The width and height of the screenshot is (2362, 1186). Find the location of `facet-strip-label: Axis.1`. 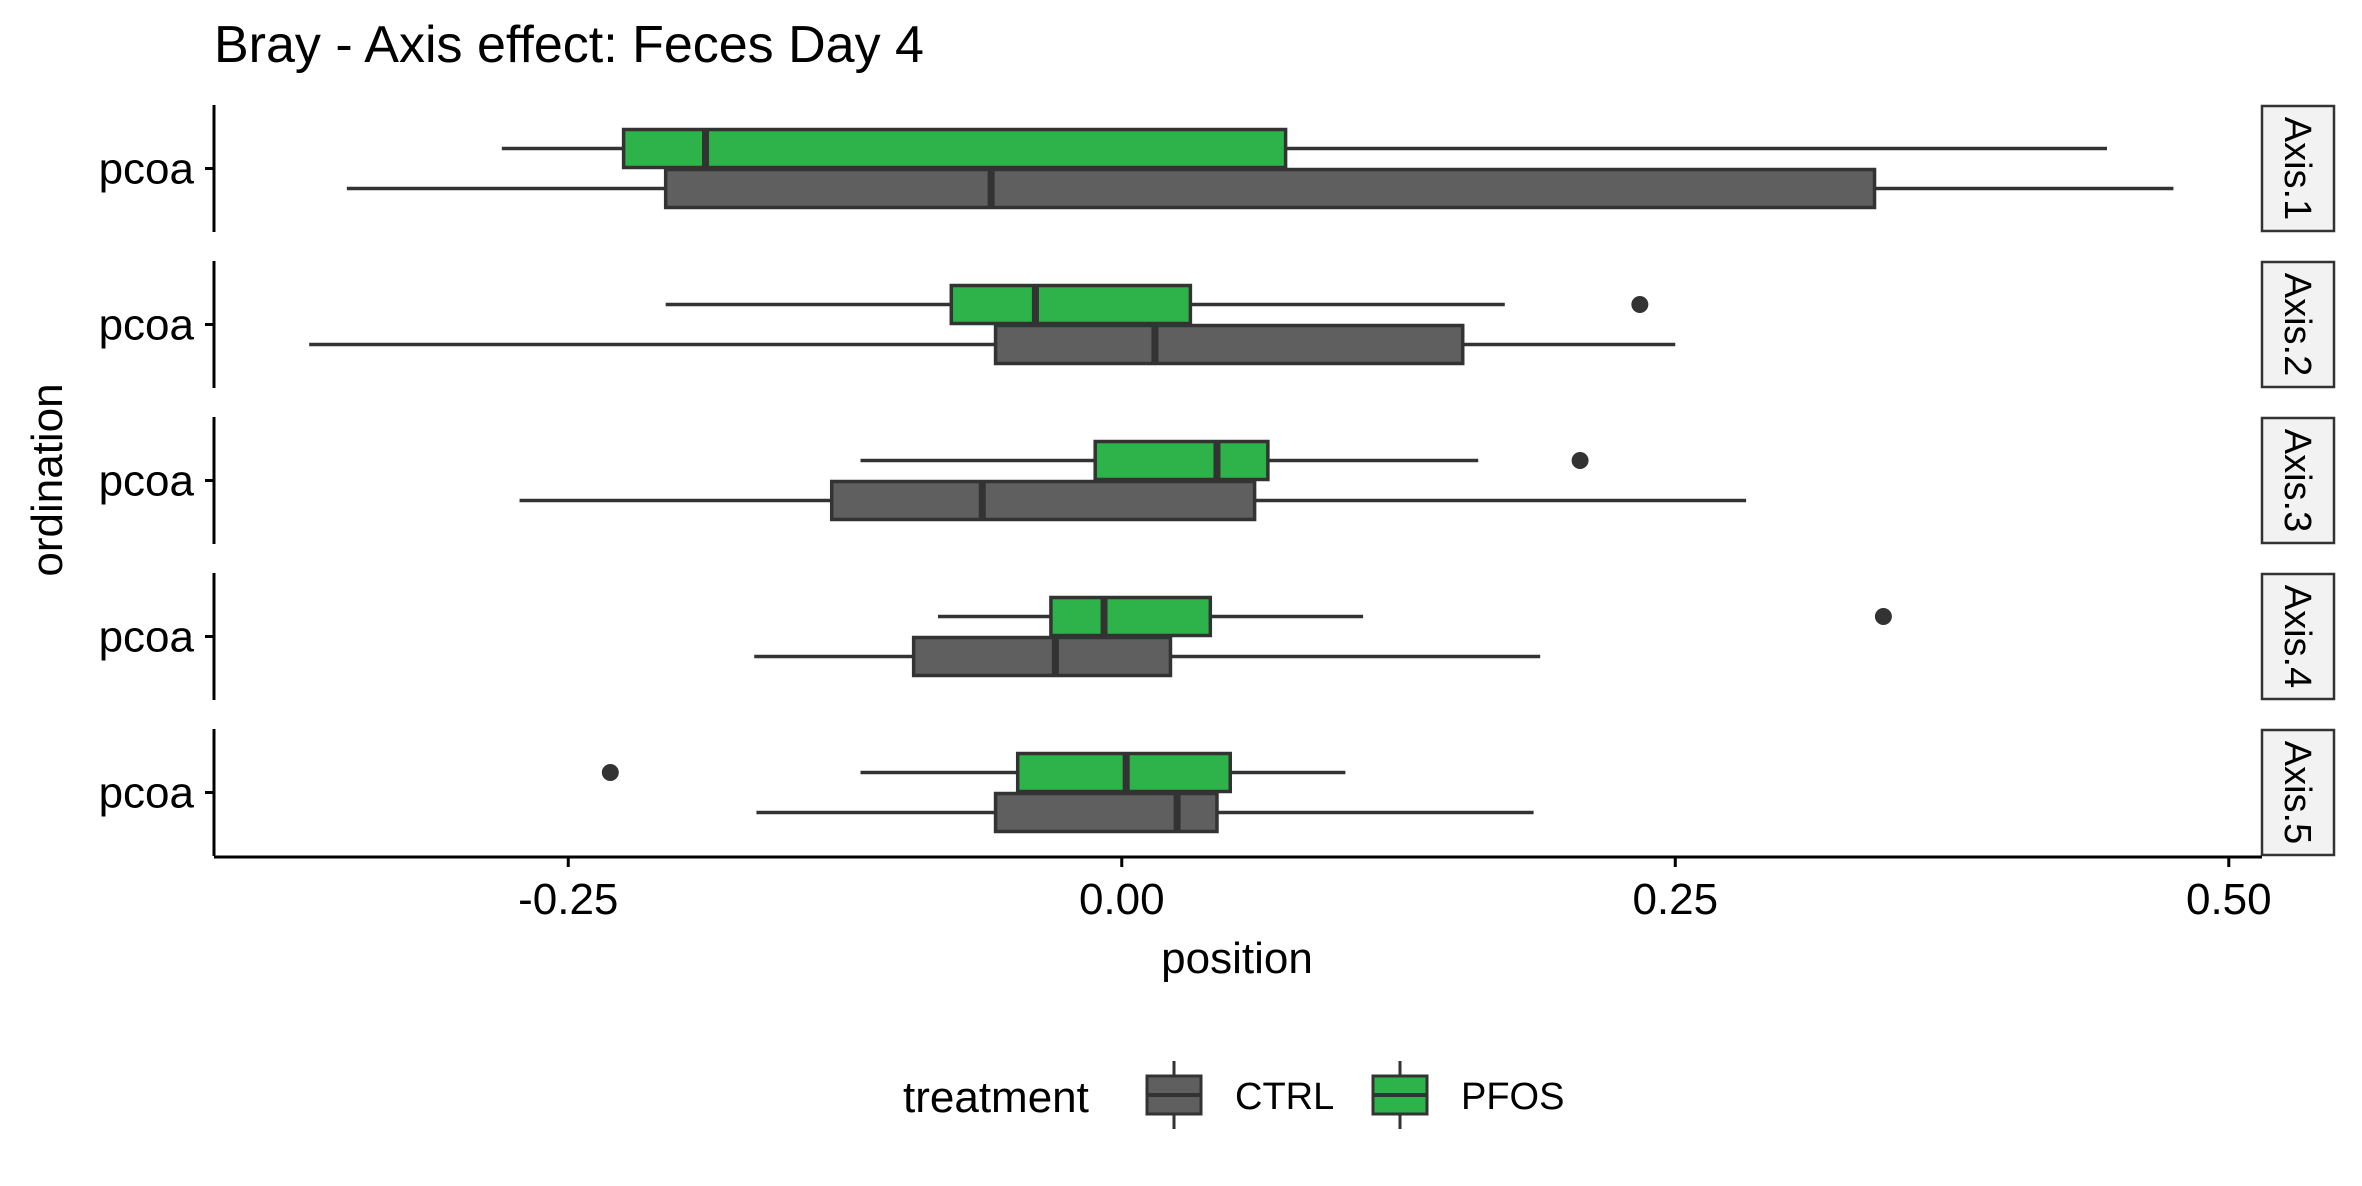

facet-strip-label: Axis.1 is located at coordinates (2297, 168).